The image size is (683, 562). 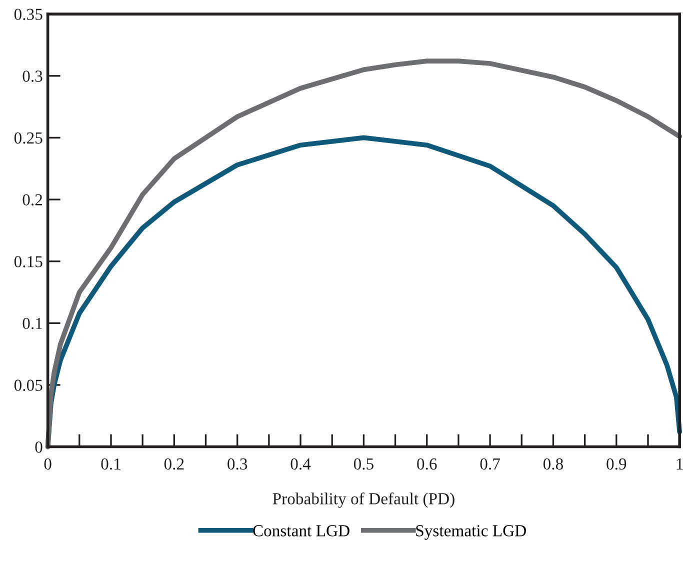 I want to click on x-tick-label: 0.1, so click(x=110, y=464).